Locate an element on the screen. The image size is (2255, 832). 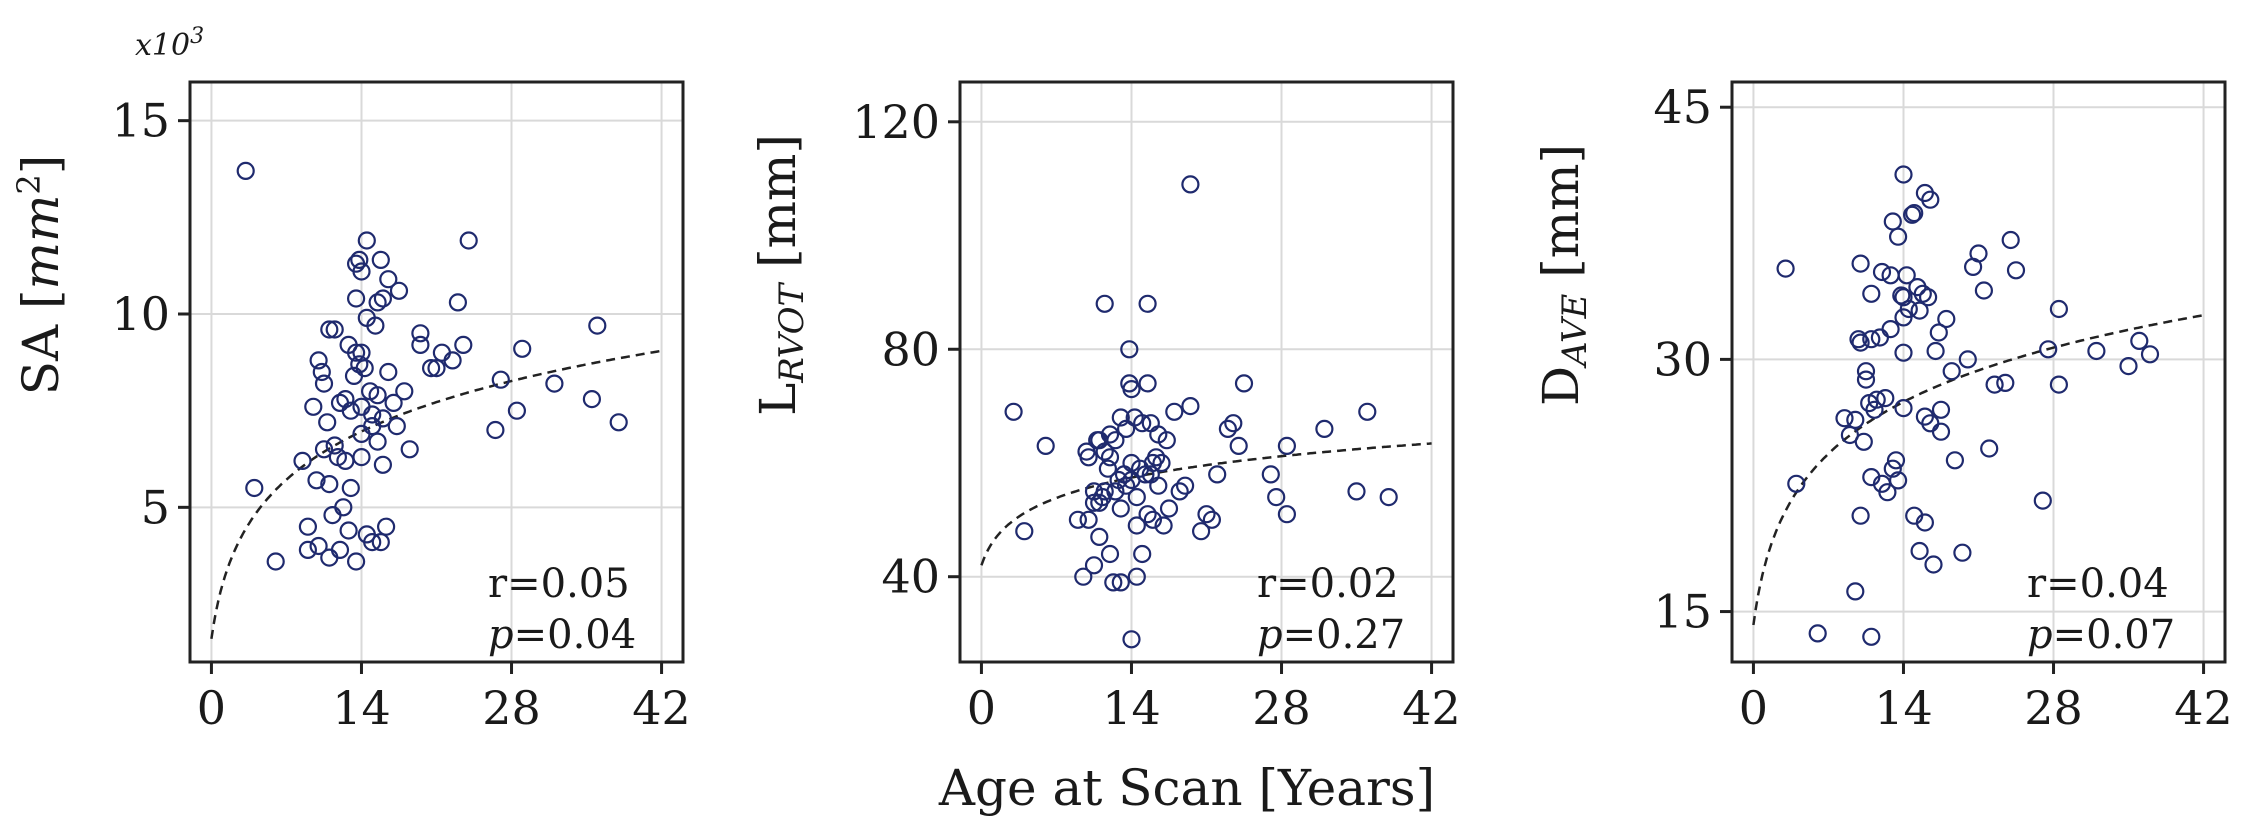
y-axis-label: LRVOT [mm] is located at coordinates (780, 275).